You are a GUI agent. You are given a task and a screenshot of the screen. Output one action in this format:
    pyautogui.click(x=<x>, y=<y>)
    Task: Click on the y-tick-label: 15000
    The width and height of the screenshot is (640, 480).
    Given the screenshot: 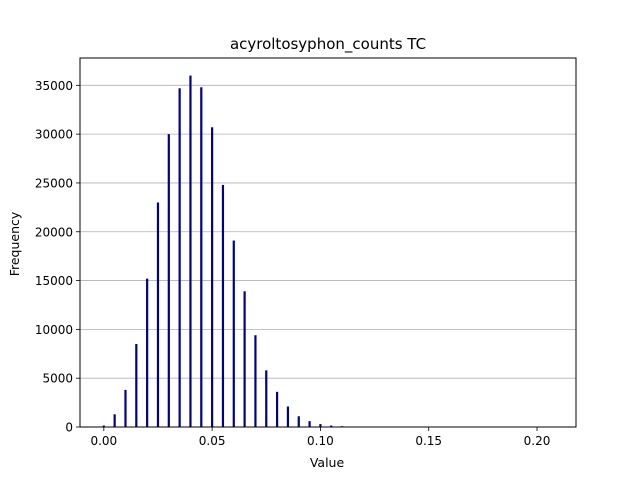 What is the action you would take?
    pyautogui.click(x=54, y=281)
    